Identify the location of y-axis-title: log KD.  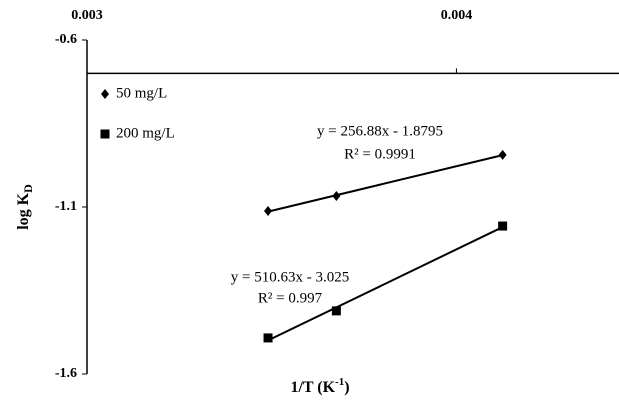
(25, 207).